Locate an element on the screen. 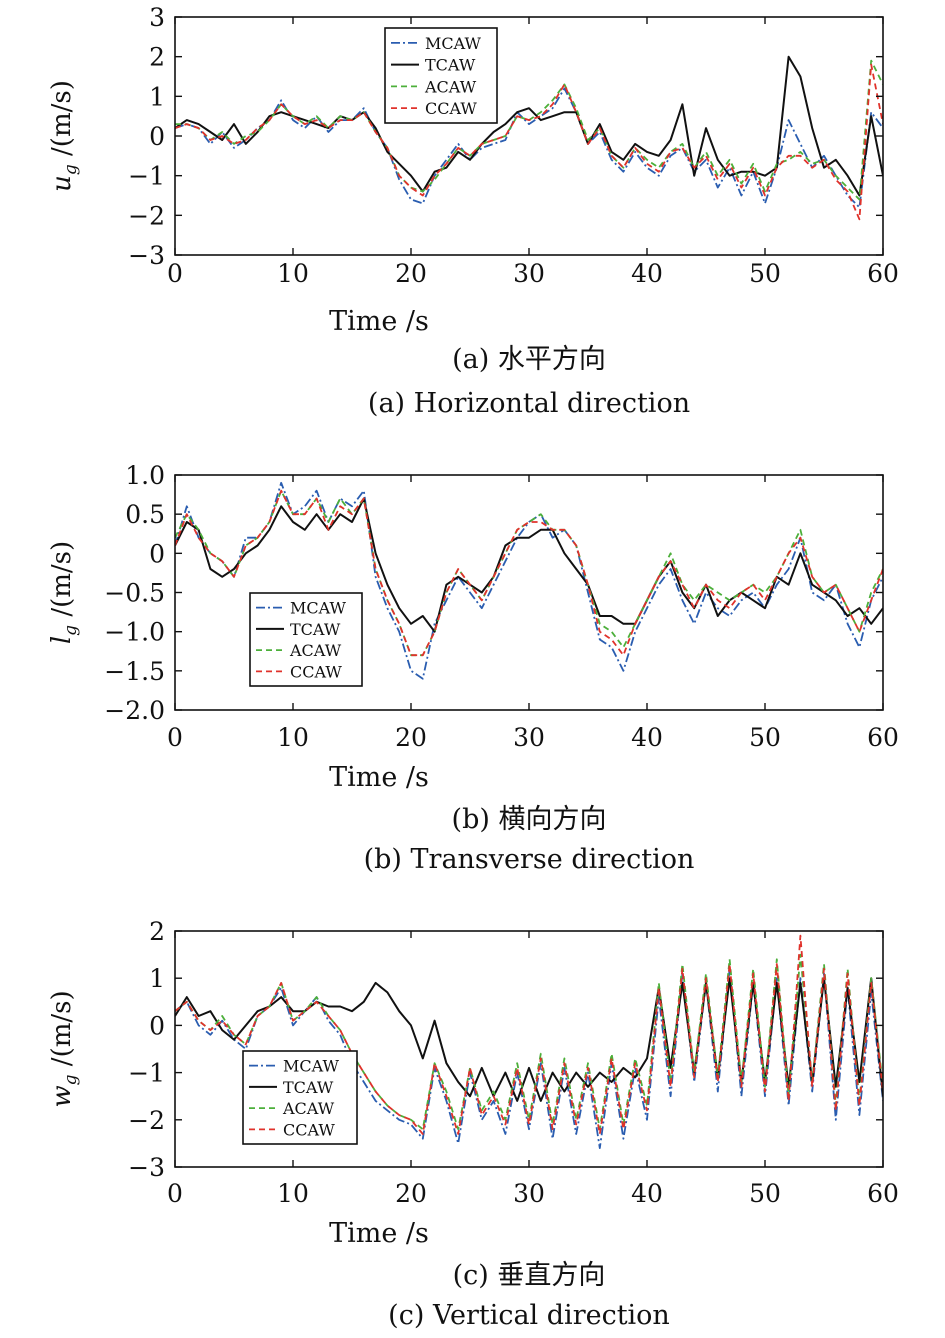 The image size is (945, 1338). y-axis-label: lg /(m/s) is located at coordinates (64, 592).